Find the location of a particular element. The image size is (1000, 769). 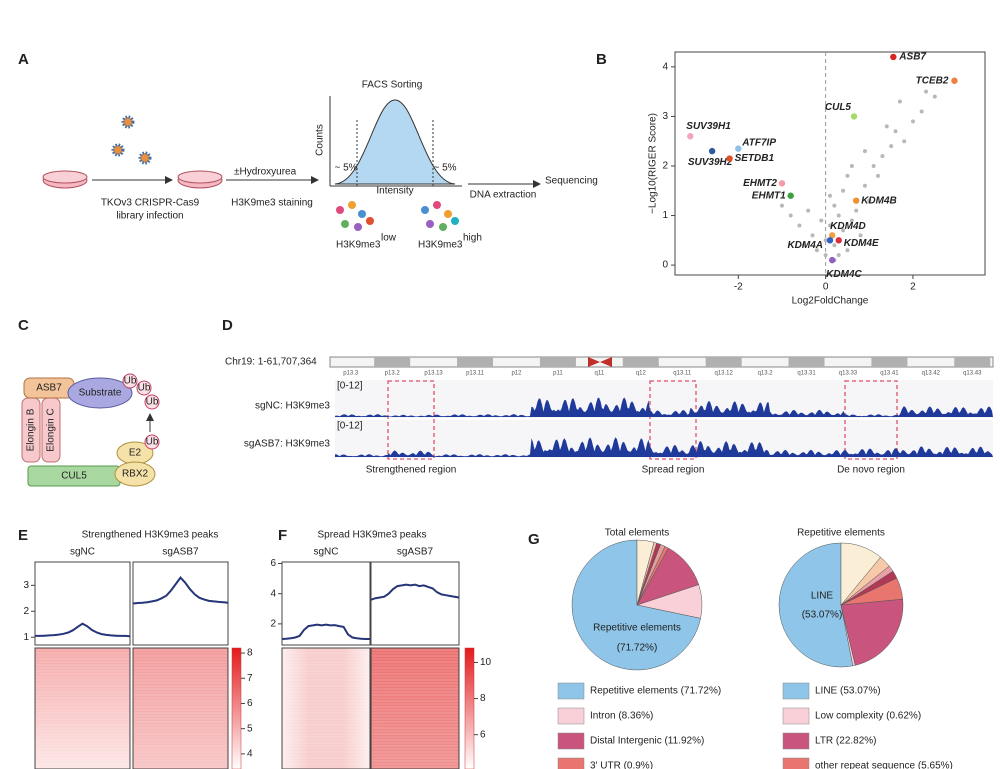

label: FACS Sorting is located at coordinates (392, 85).